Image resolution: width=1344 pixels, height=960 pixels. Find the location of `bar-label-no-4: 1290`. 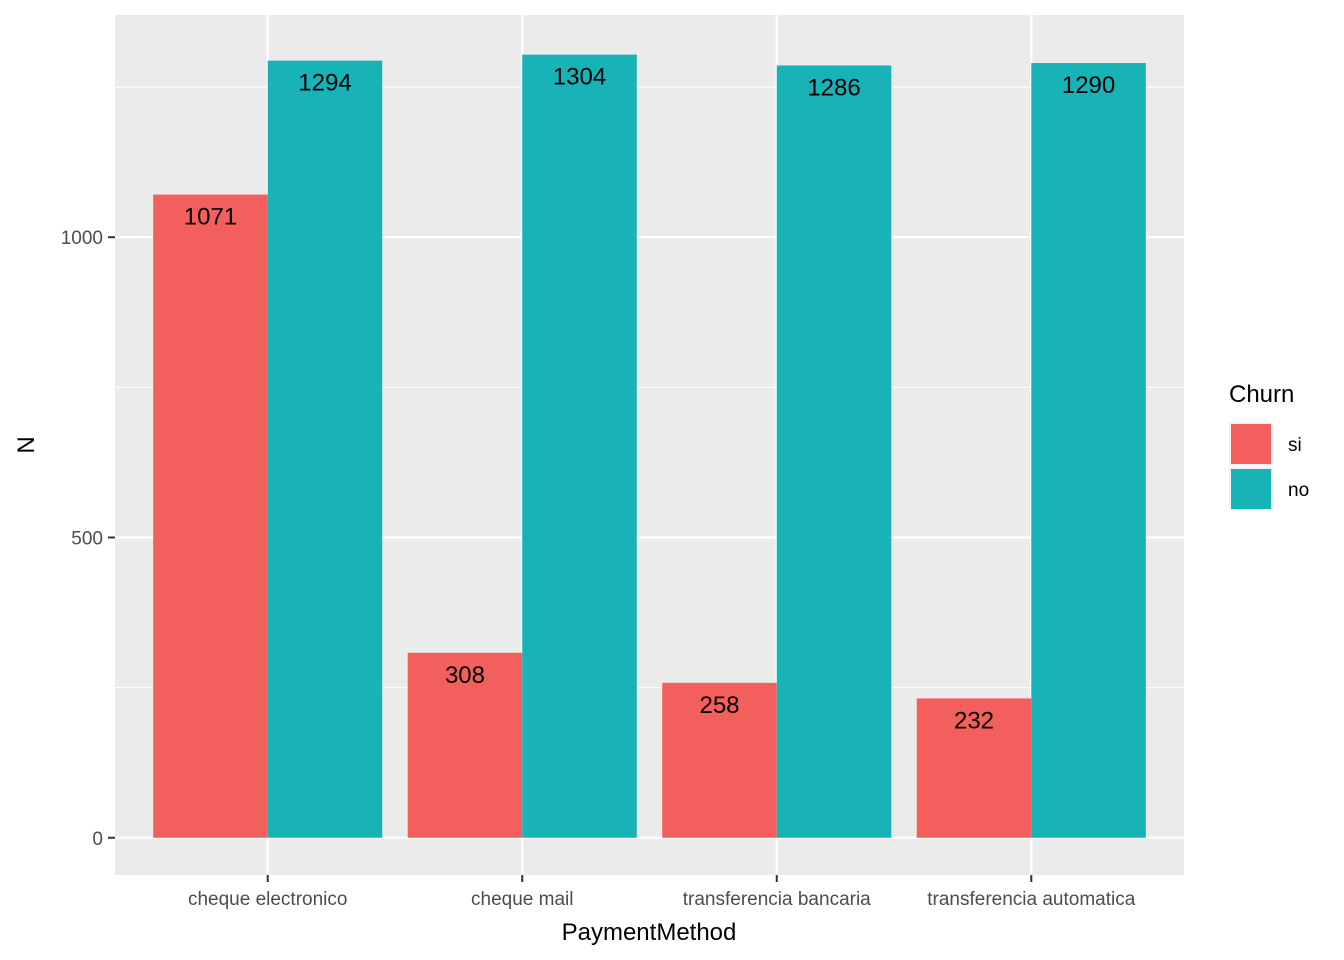

bar-label-no-4: 1290 is located at coordinates (1088, 85).